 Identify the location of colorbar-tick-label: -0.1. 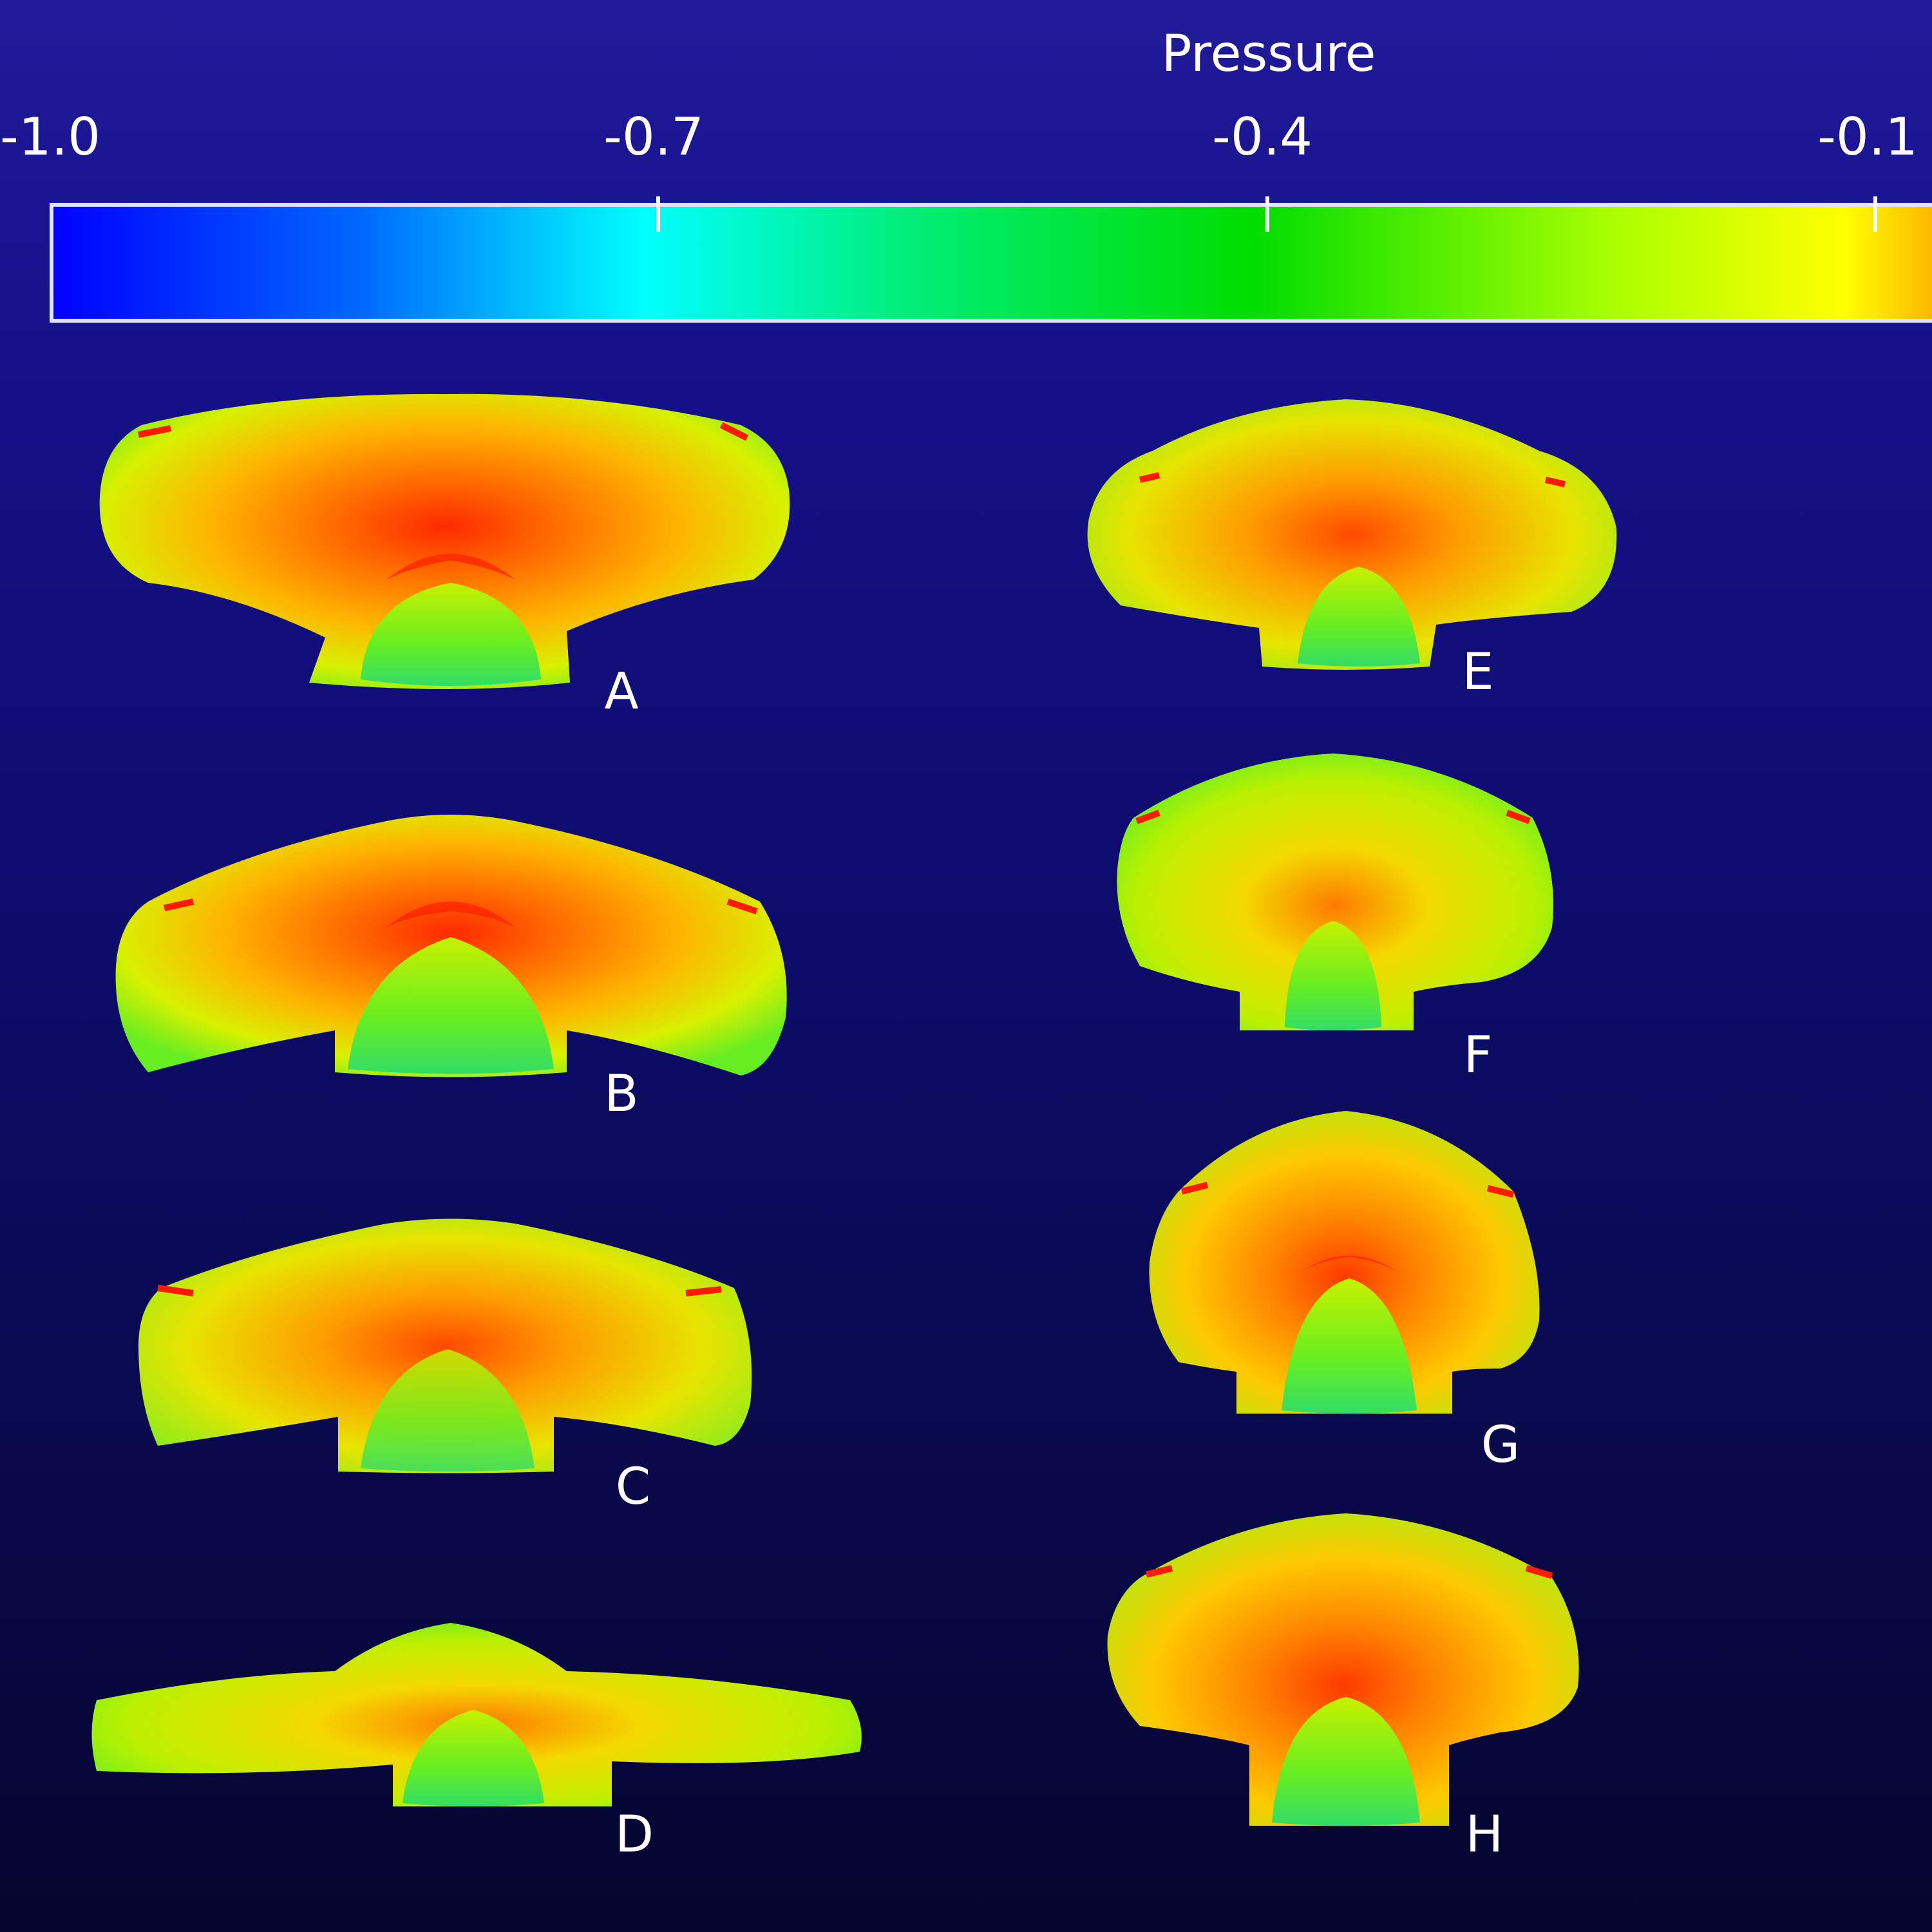
(1867, 137).